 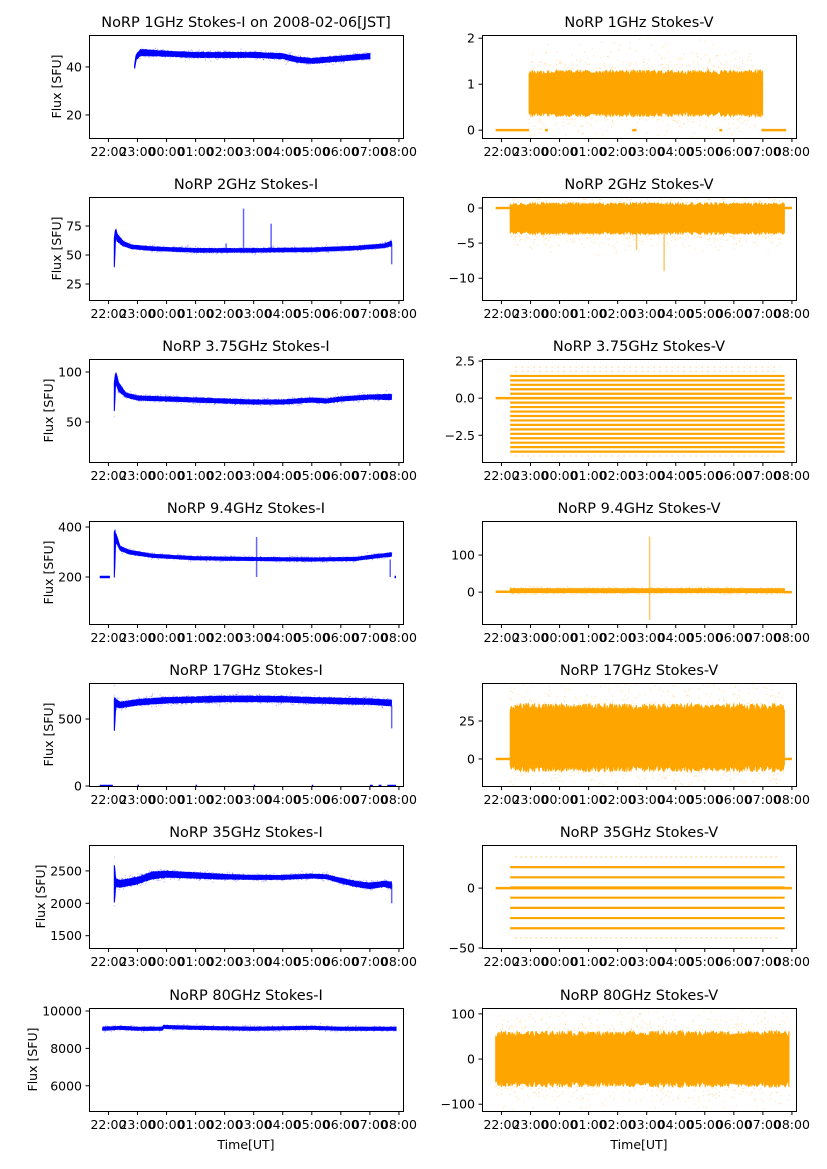 I want to click on x-tick-label: 00:00, so click(x=560, y=151).